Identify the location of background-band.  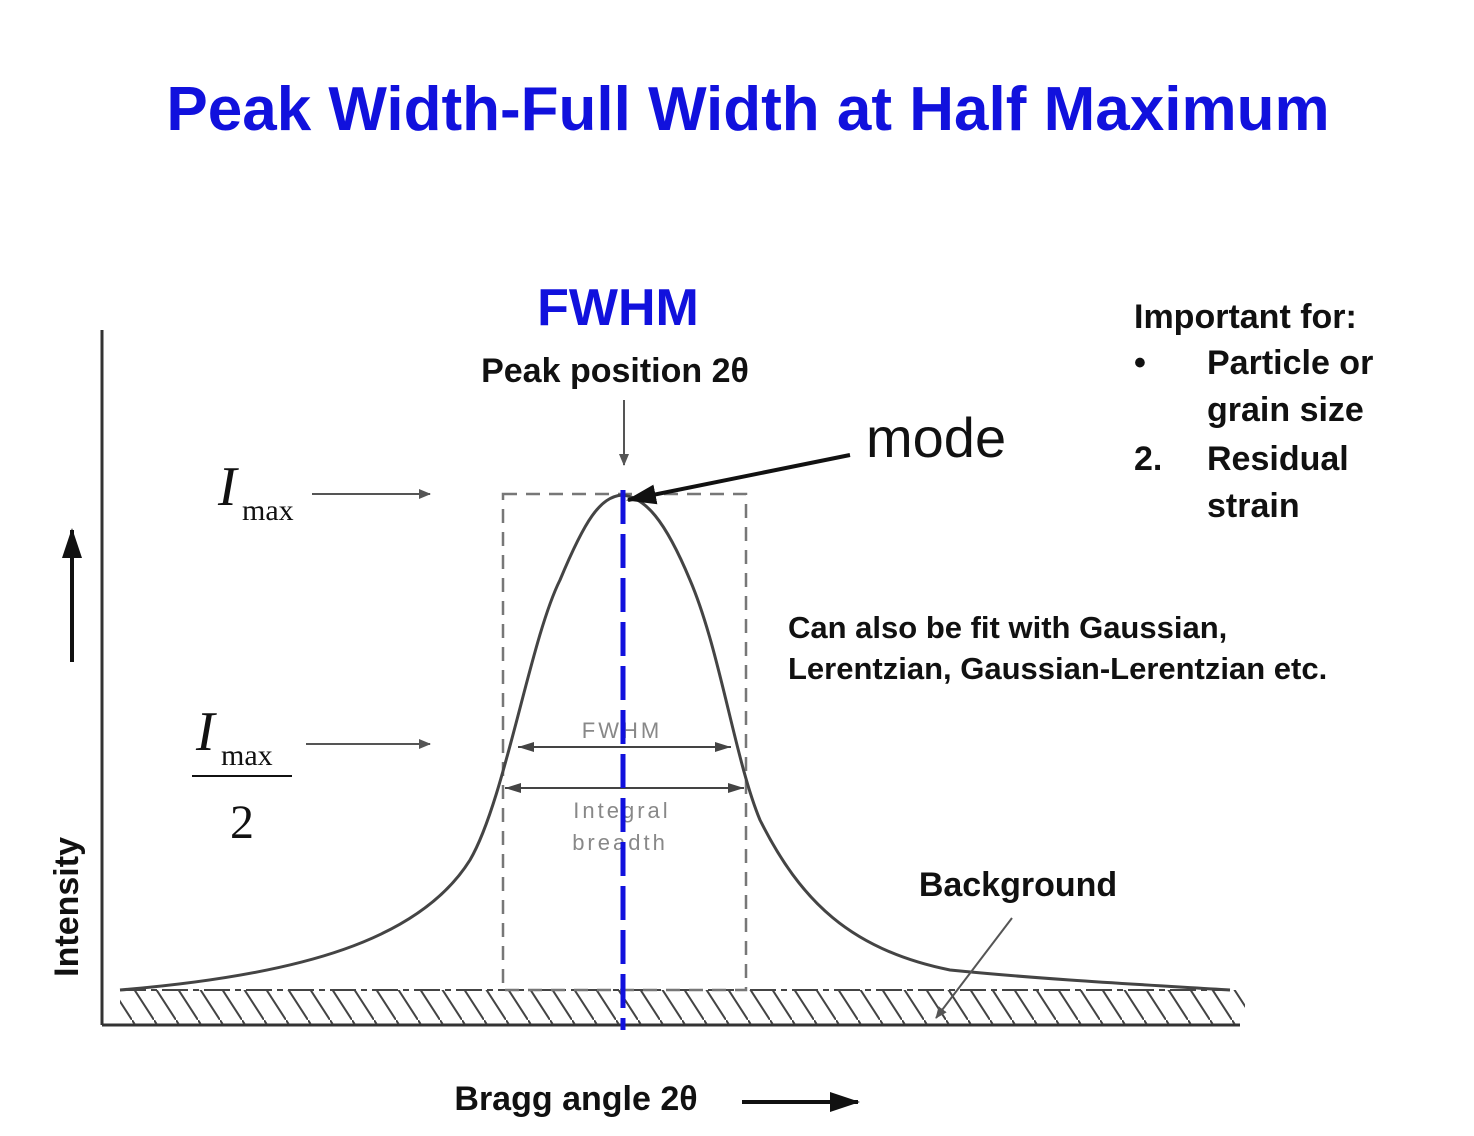
(682, 1007).